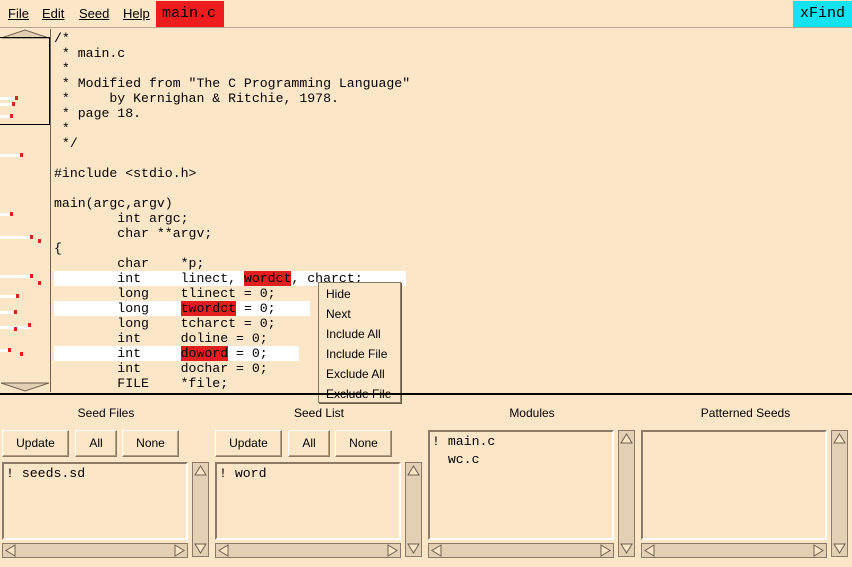  I want to click on seed-list-vscroll, so click(413, 509).